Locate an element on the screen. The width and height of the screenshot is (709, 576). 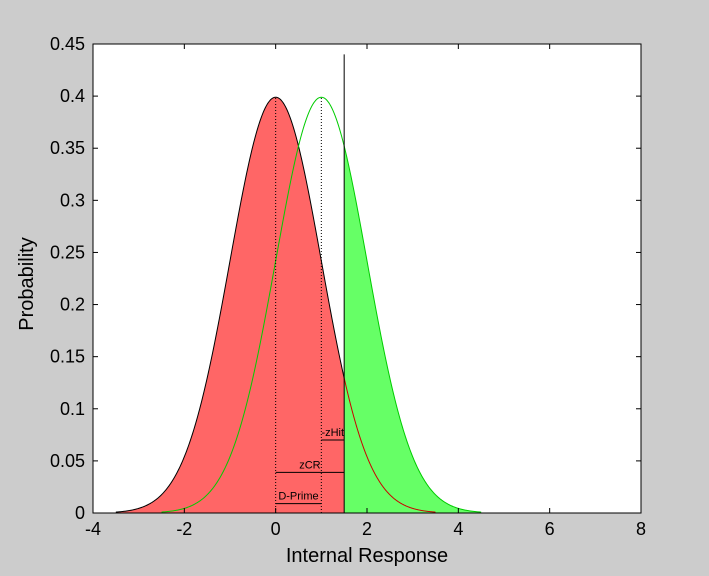
y-tick-label: 0.45 is located at coordinates (67, 44).